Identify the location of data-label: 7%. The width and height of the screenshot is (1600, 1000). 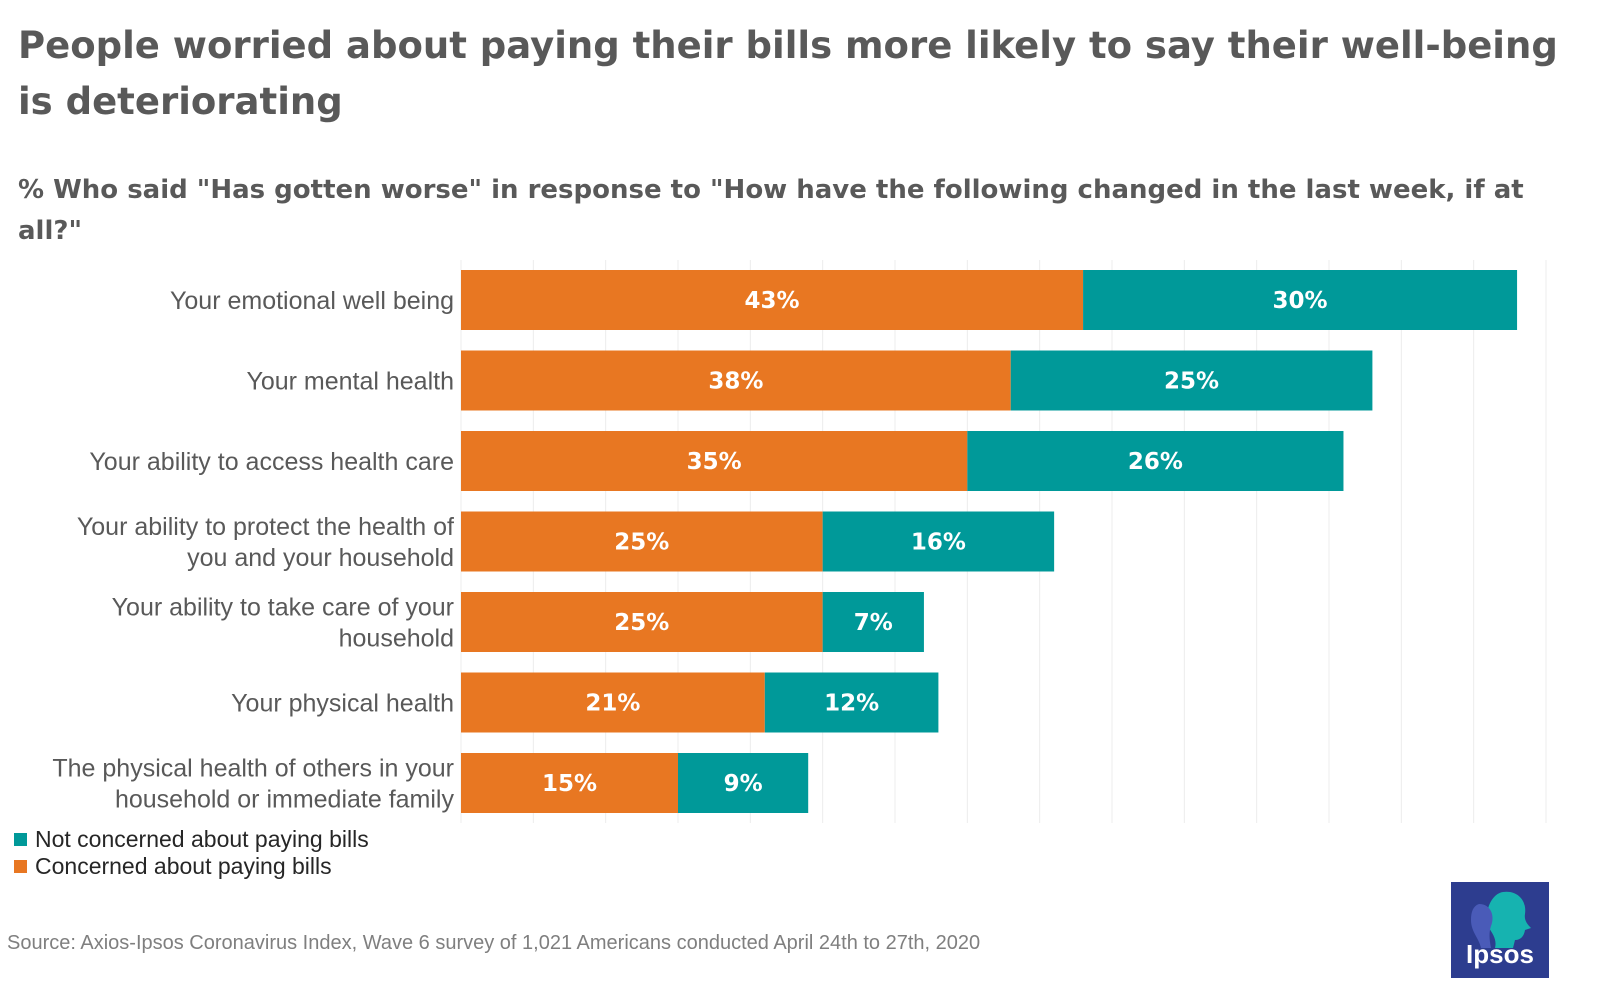
(873, 623).